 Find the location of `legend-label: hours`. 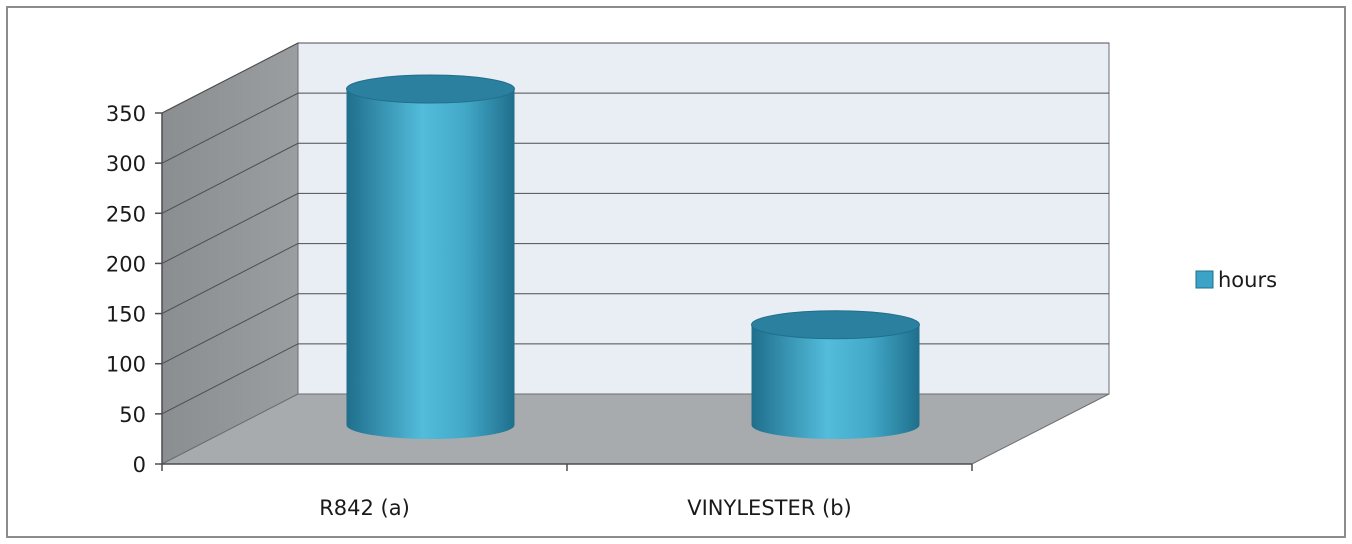

legend-label: hours is located at coordinates (1247, 280).